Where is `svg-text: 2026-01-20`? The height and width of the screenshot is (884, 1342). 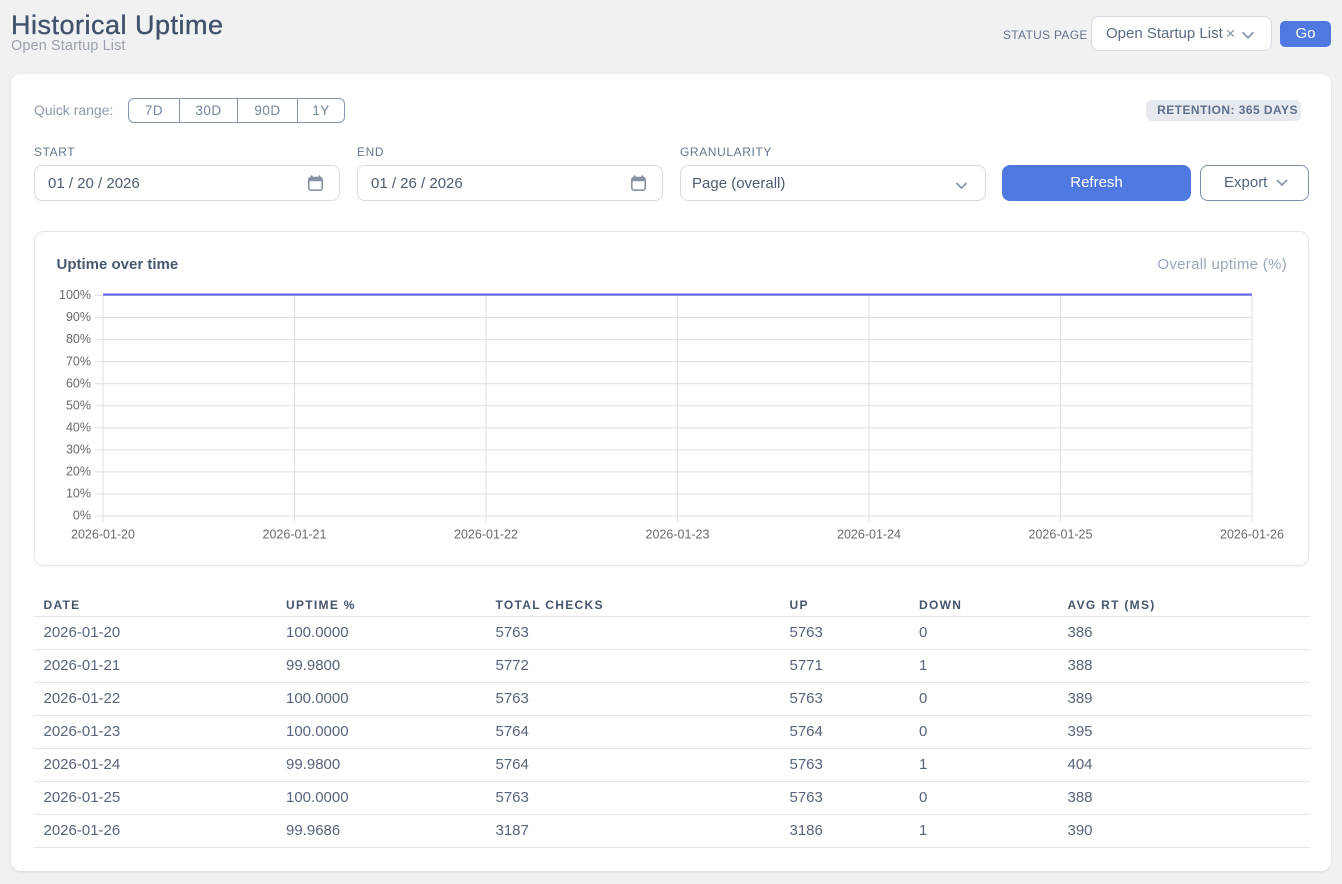 svg-text: 2026-01-20 is located at coordinates (103, 534).